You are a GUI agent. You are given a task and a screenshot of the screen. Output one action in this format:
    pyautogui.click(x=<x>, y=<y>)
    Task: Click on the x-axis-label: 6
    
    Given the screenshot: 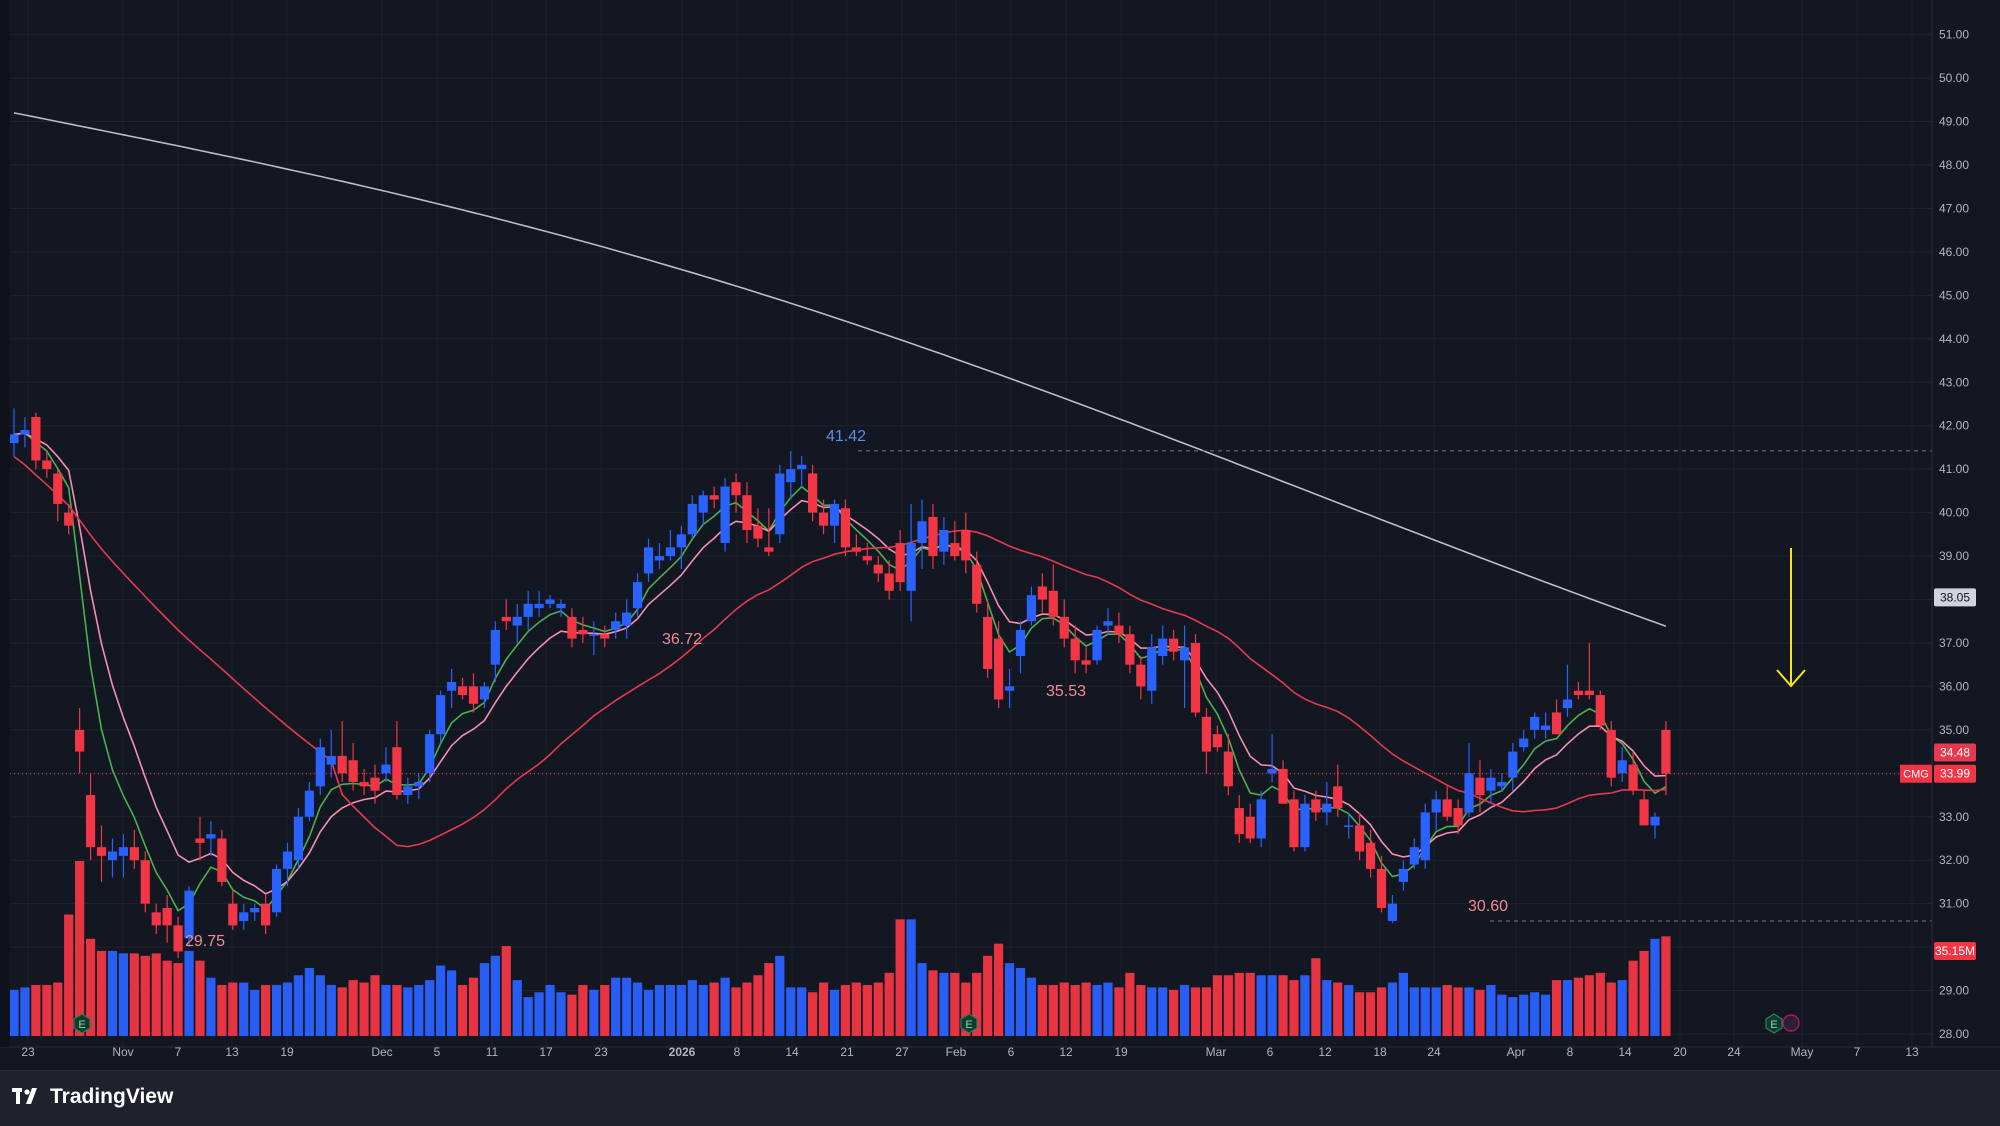 What is the action you would take?
    pyautogui.click(x=1270, y=1052)
    